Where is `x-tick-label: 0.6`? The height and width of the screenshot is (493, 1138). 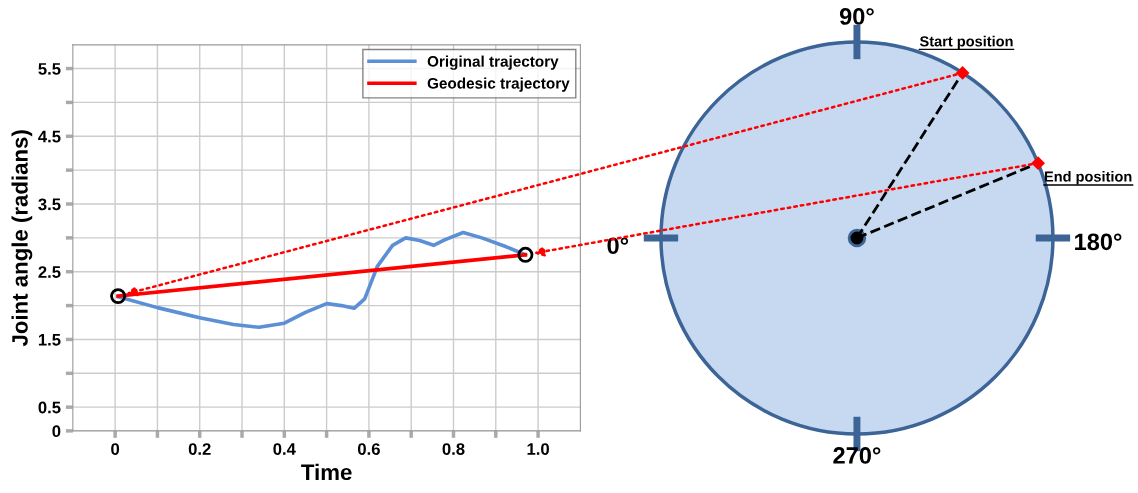 x-tick-label: 0.6 is located at coordinates (368, 449).